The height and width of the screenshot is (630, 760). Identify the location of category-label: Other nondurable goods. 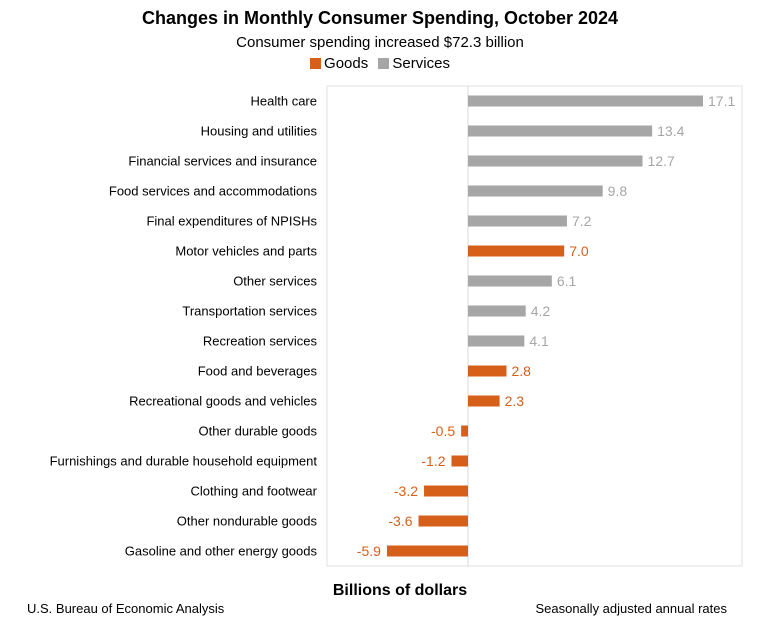
(247, 521).